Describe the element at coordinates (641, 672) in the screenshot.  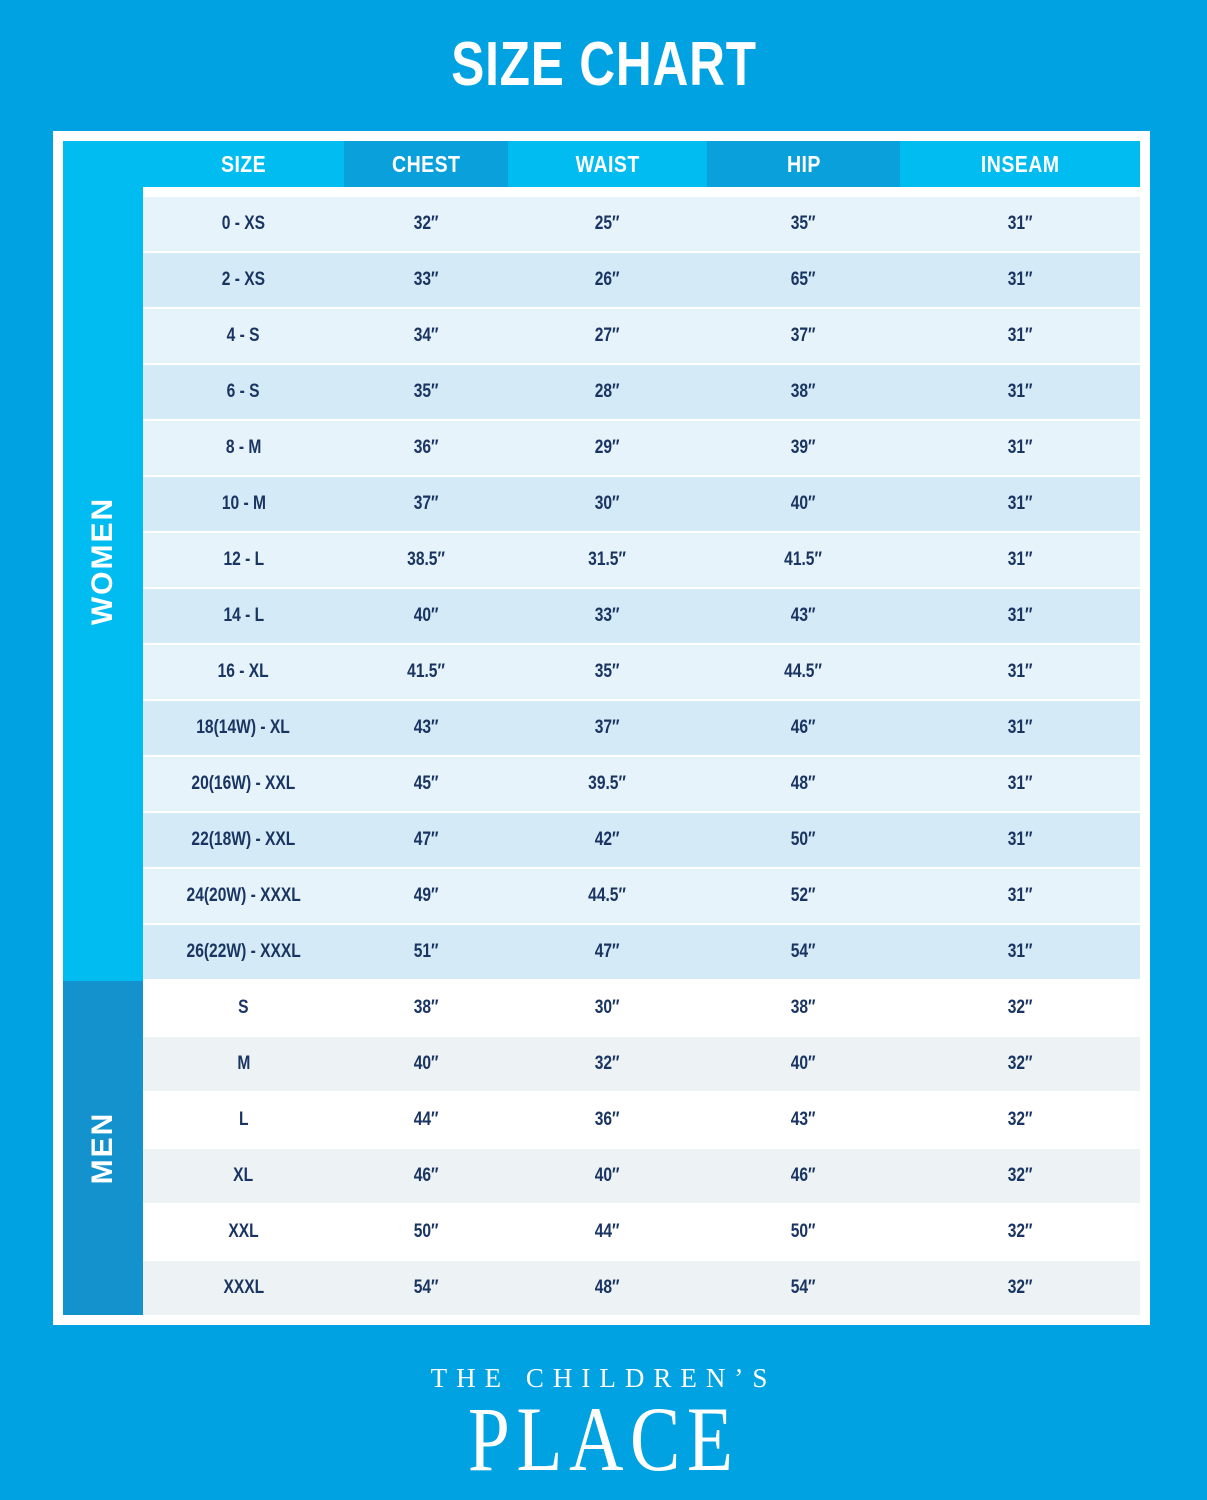
I see `table-row: 16 - XL 41.5″ 35″ 44.5″ 31″` at that location.